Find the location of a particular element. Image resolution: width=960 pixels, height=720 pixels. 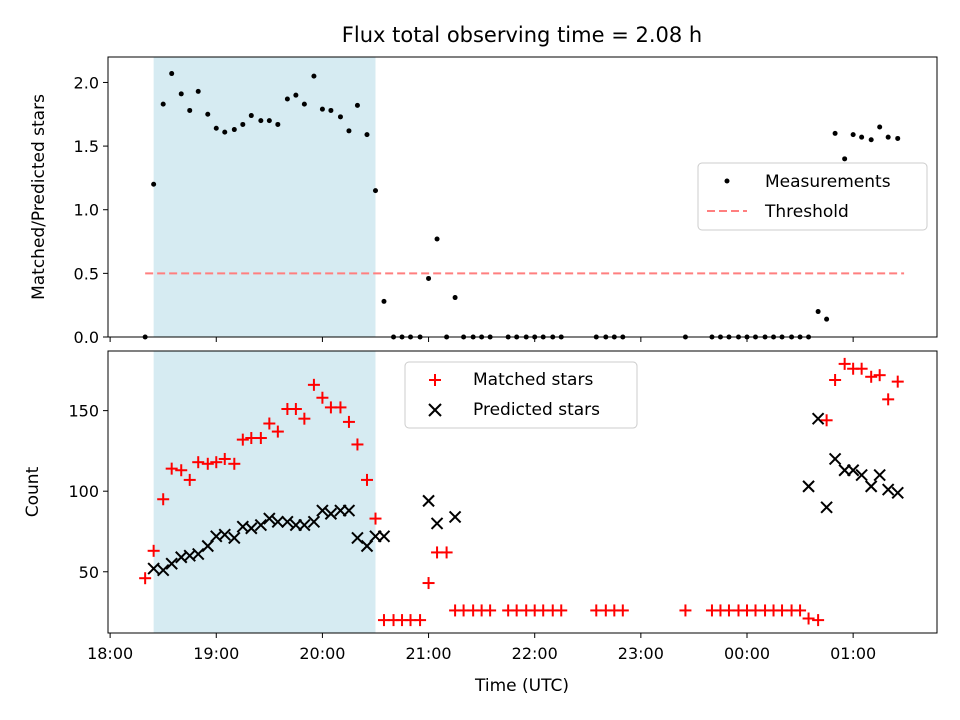

legend-matched-marker is located at coordinates (435, 380).